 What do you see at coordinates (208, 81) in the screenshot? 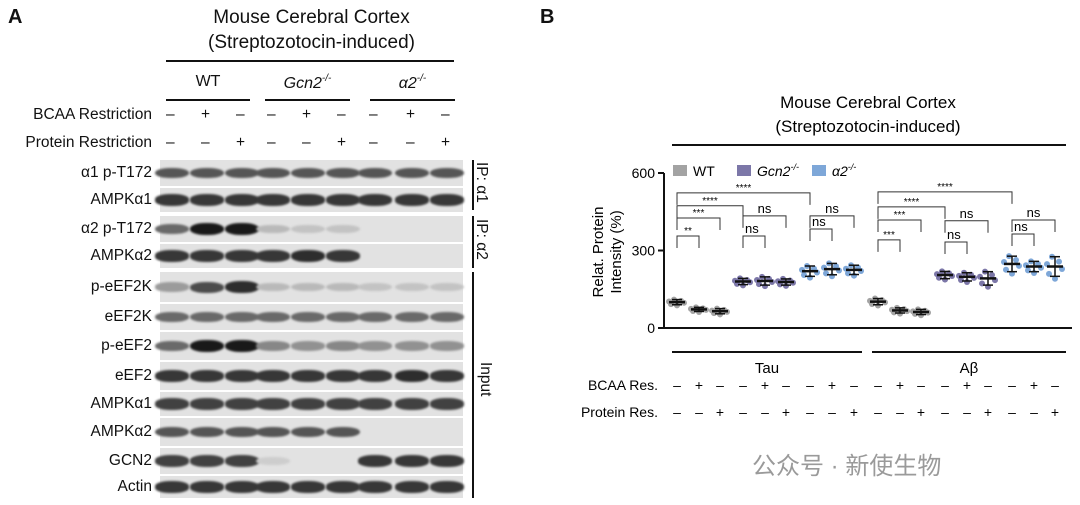
I see `genotype-name: WT` at bounding box center [208, 81].